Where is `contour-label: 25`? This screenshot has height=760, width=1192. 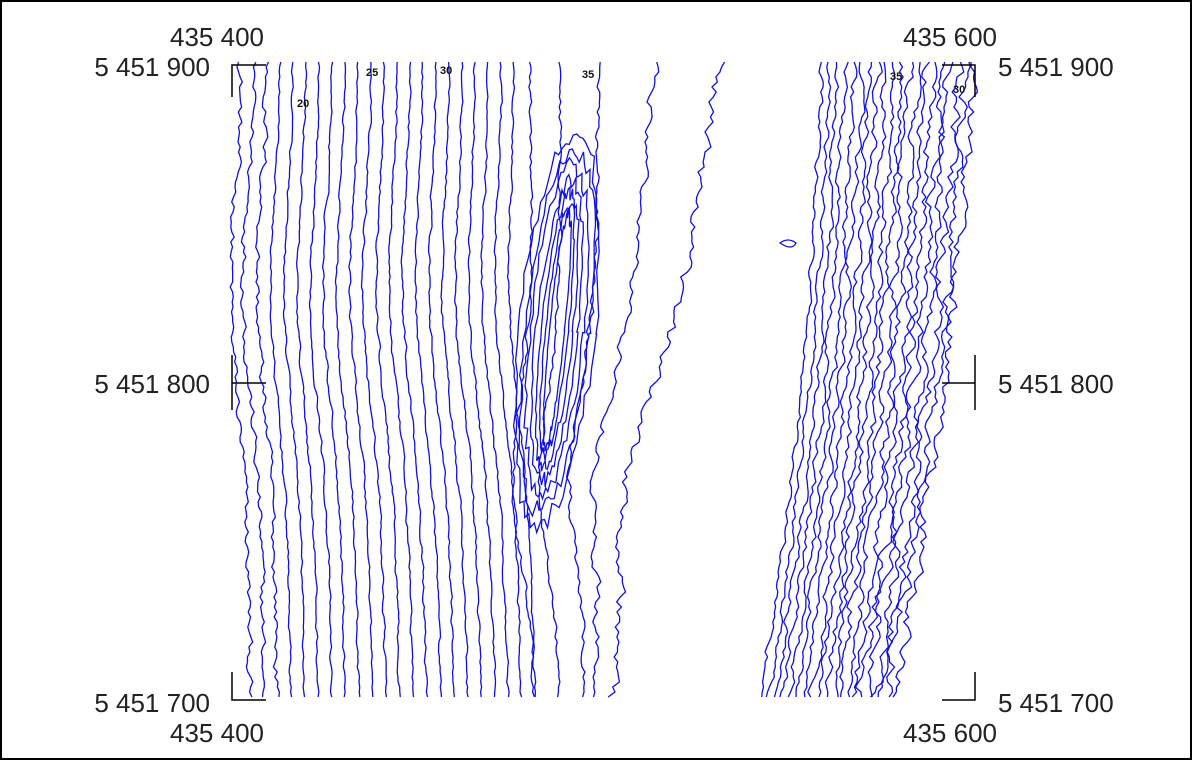 contour-label: 25 is located at coordinates (372, 73).